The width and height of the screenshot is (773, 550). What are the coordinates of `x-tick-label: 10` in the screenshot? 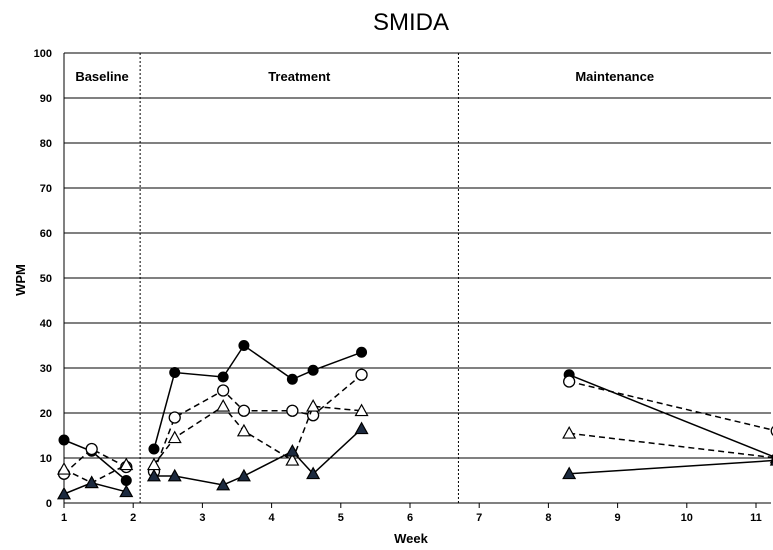 It's located at (687, 518).